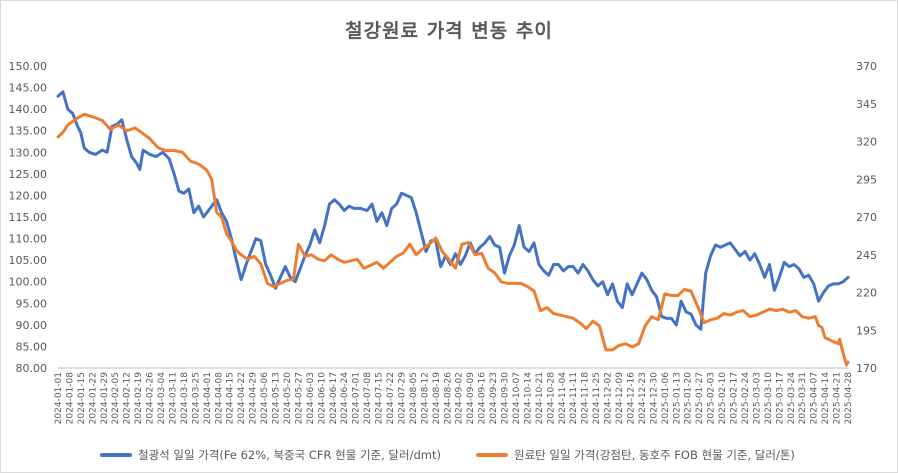 The width and height of the screenshot is (898, 473). Describe the element at coordinates (28, 88) in the screenshot. I see `y-left-tick-label: 145.00` at that location.